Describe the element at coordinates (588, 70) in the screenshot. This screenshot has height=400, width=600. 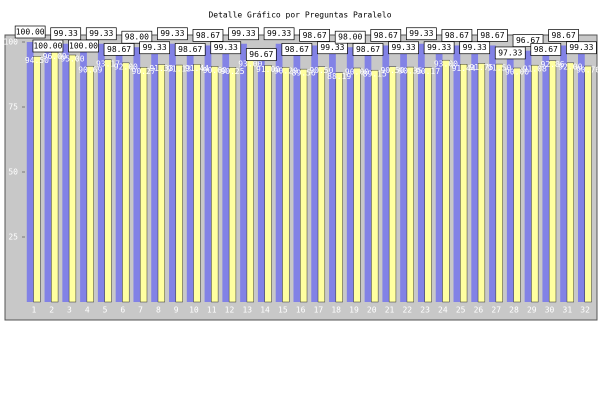
I see `value-label: 90.76` at that location.